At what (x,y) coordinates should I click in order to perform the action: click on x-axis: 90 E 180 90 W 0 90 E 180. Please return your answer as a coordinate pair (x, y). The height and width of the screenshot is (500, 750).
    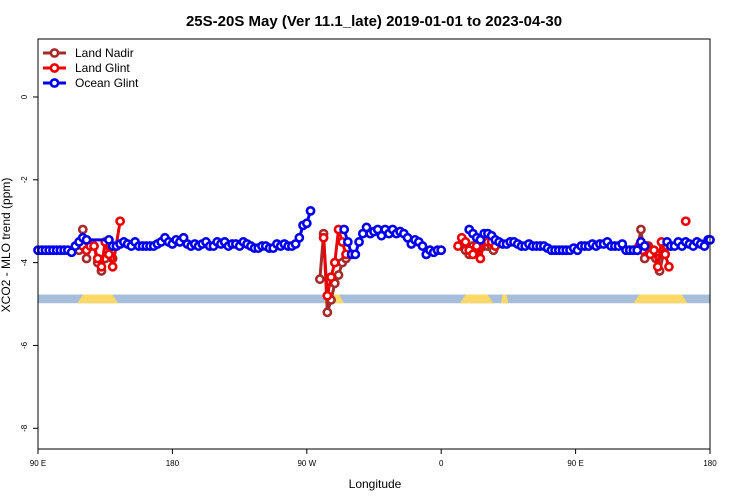
    Looking at the image, I should click on (373, 458).